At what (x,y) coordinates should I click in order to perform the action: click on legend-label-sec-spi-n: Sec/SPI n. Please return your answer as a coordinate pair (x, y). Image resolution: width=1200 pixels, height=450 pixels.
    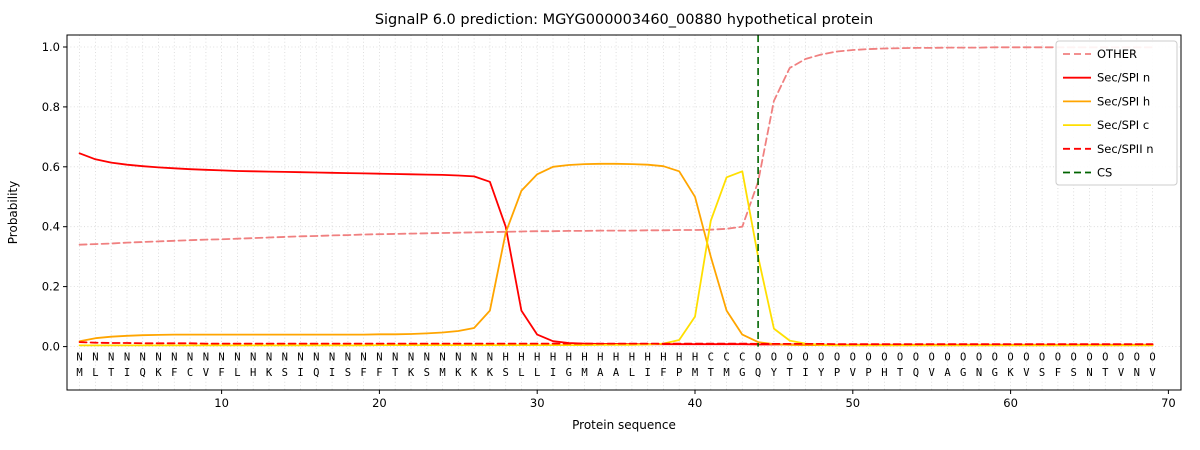
    Looking at the image, I should click on (1123, 78).